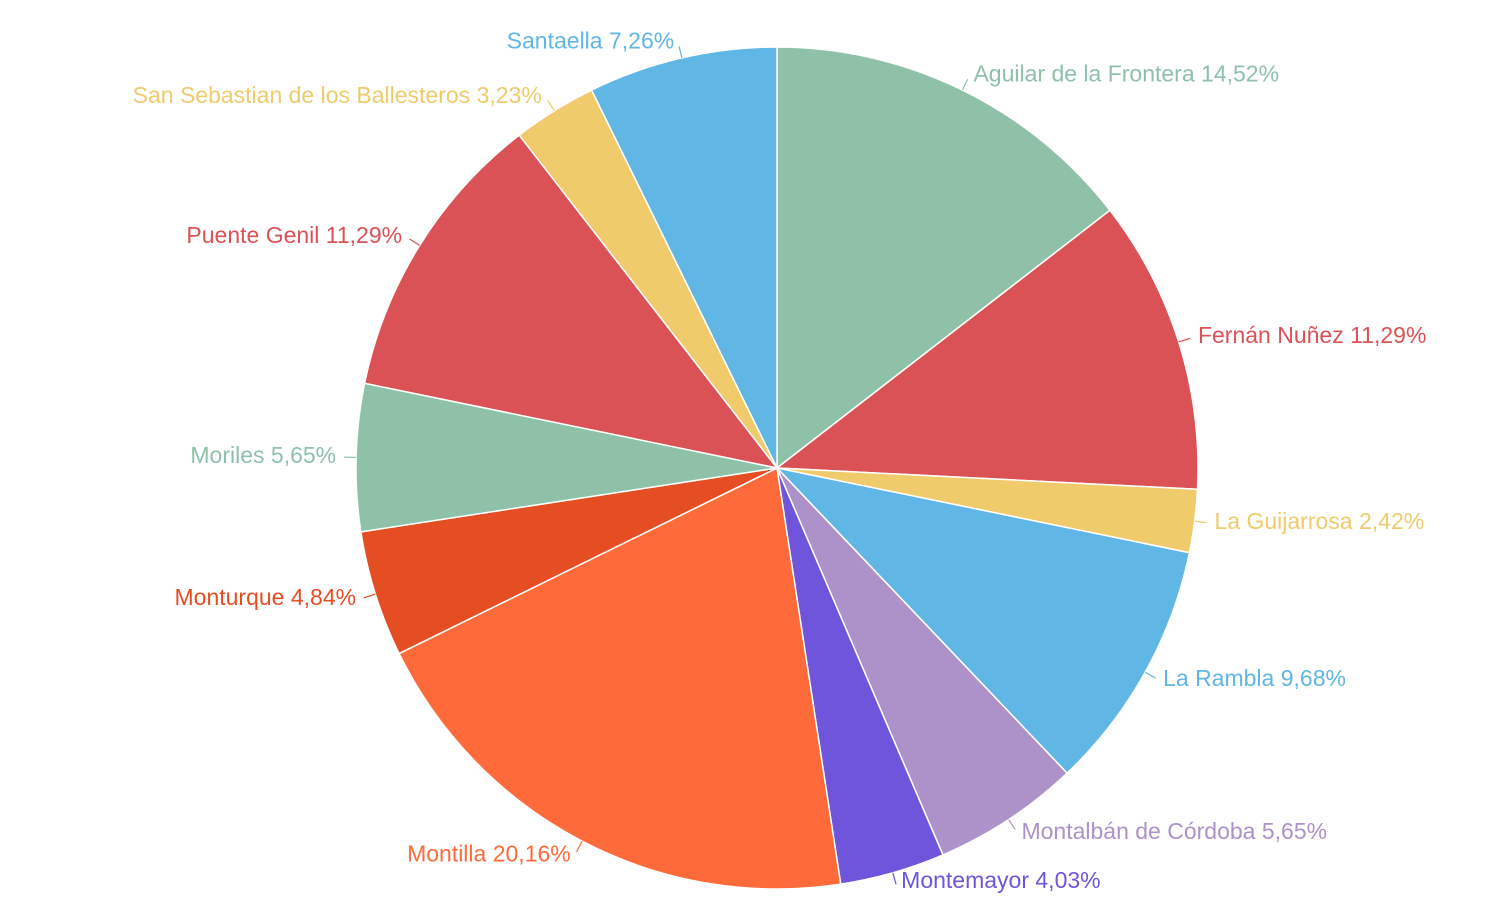 The height and width of the screenshot is (900, 1496). What do you see at coordinates (1083, 74) in the screenshot?
I see `slice-name: Aguilar de la Frontera` at bounding box center [1083, 74].